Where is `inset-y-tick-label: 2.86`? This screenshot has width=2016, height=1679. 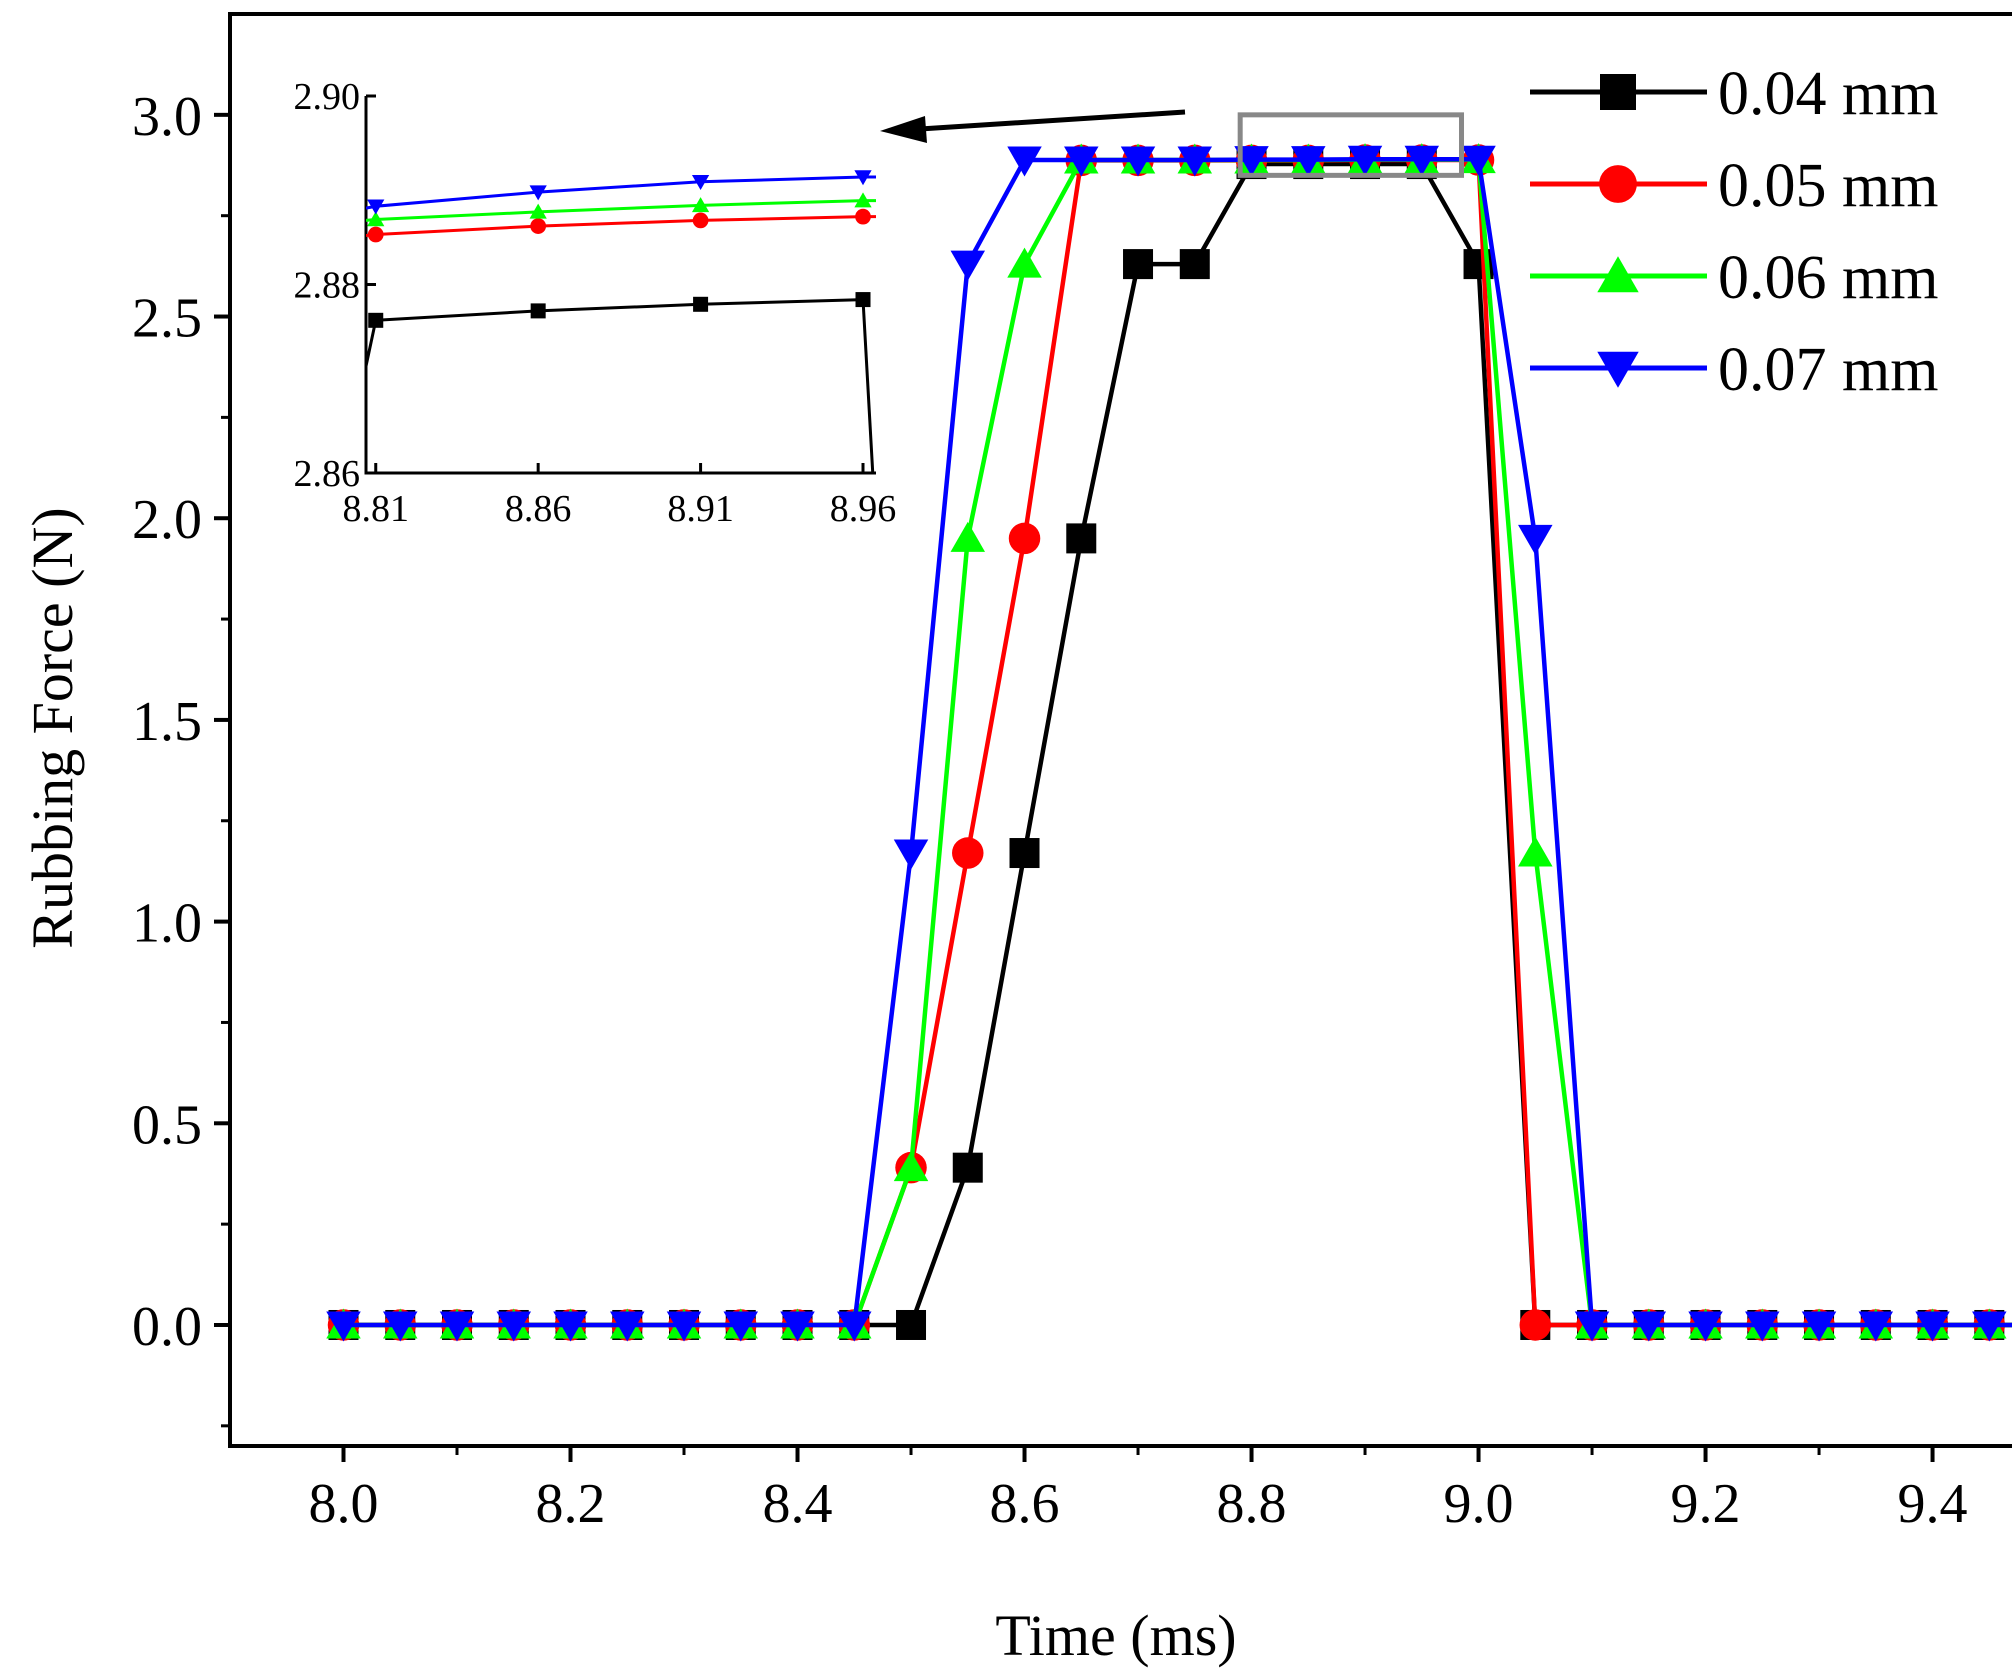 inset-y-tick-label: 2.86 is located at coordinates (327, 474).